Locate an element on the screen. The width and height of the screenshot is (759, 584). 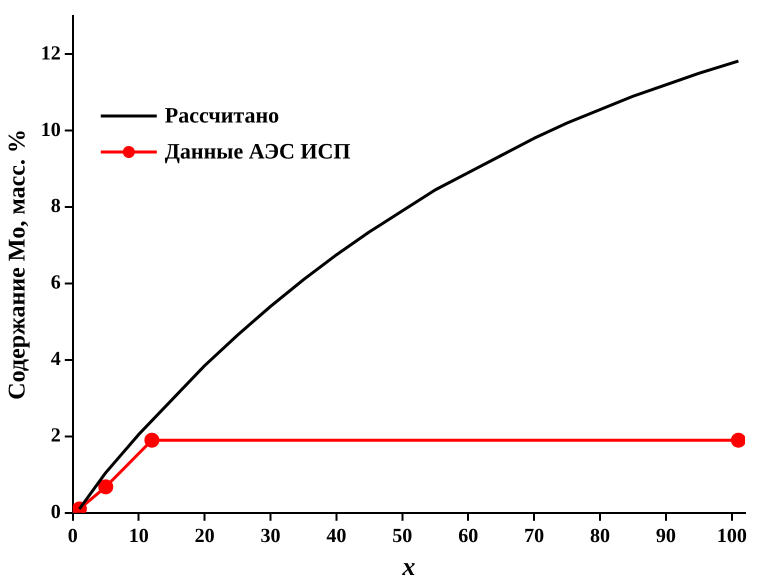
x-tick-label: 10 is located at coordinates (138, 535).